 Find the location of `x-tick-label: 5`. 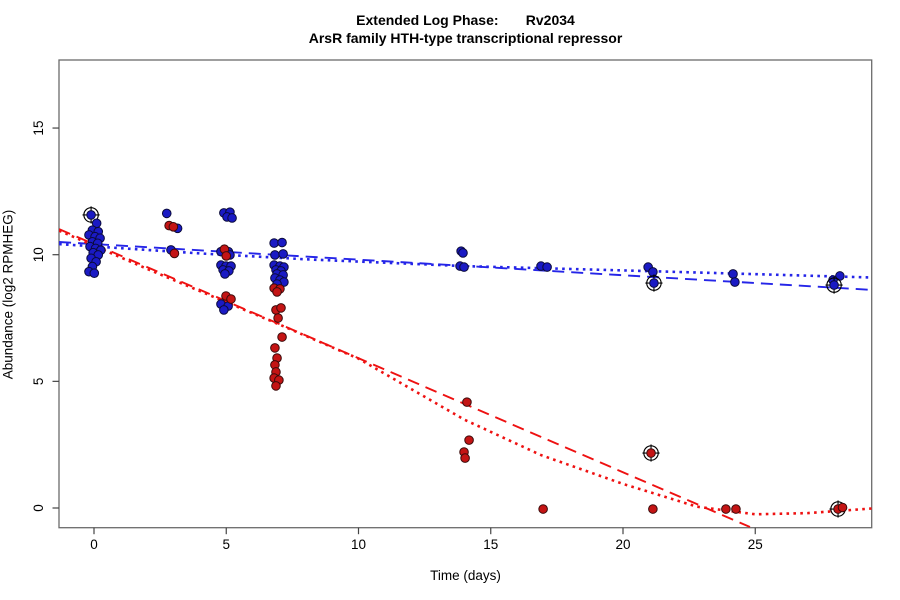

x-tick-label: 5 is located at coordinates (226, 544).